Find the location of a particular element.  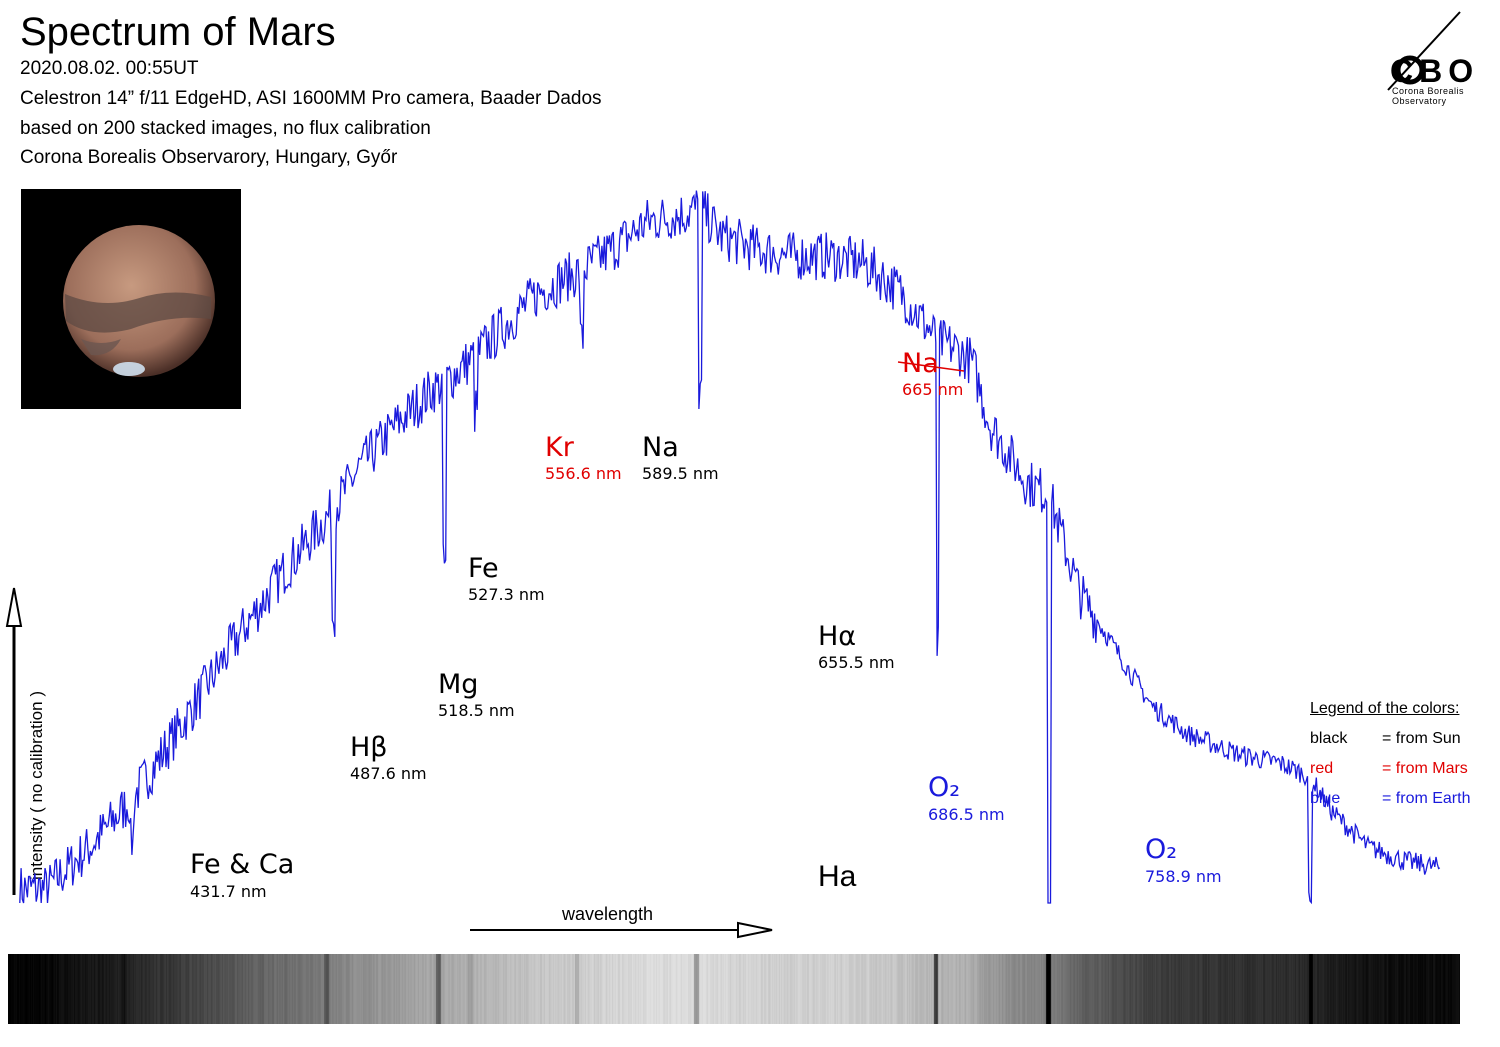

annotation-label: Fe is located at coordinates (483, 568).